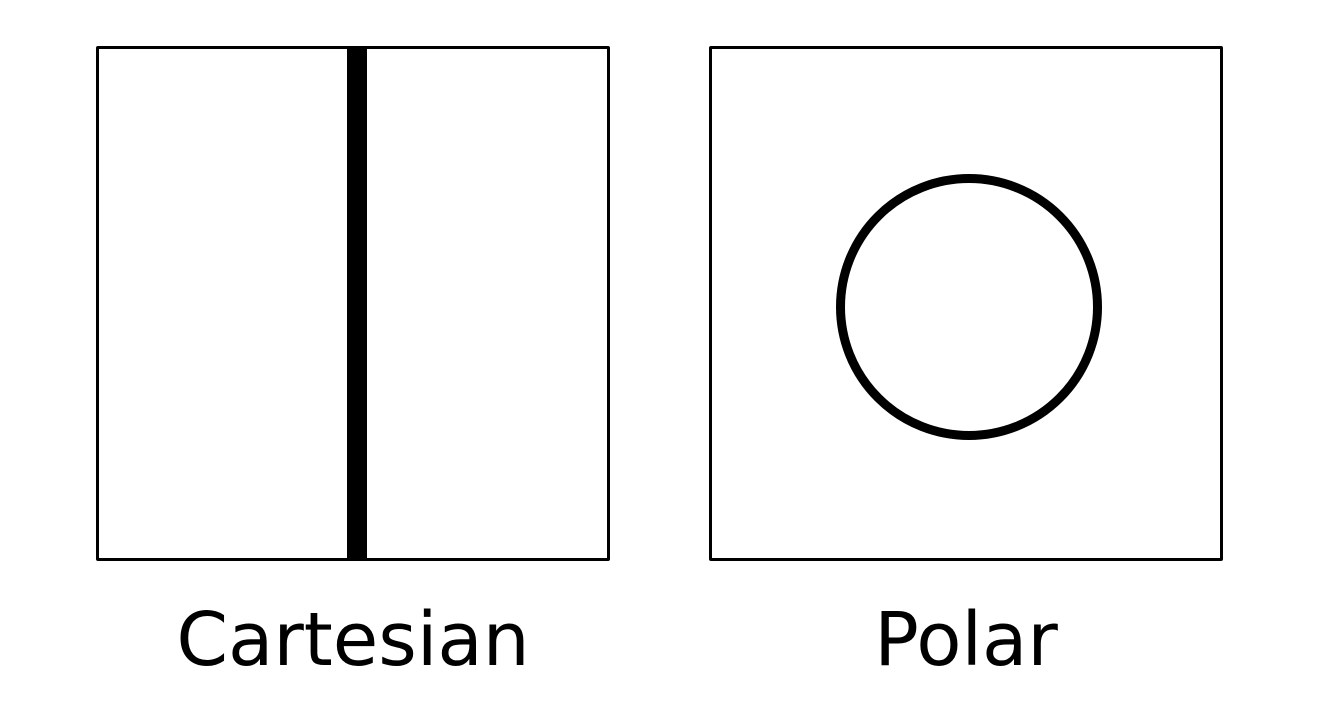  I want to click on circle-shape, so click(969, 307).